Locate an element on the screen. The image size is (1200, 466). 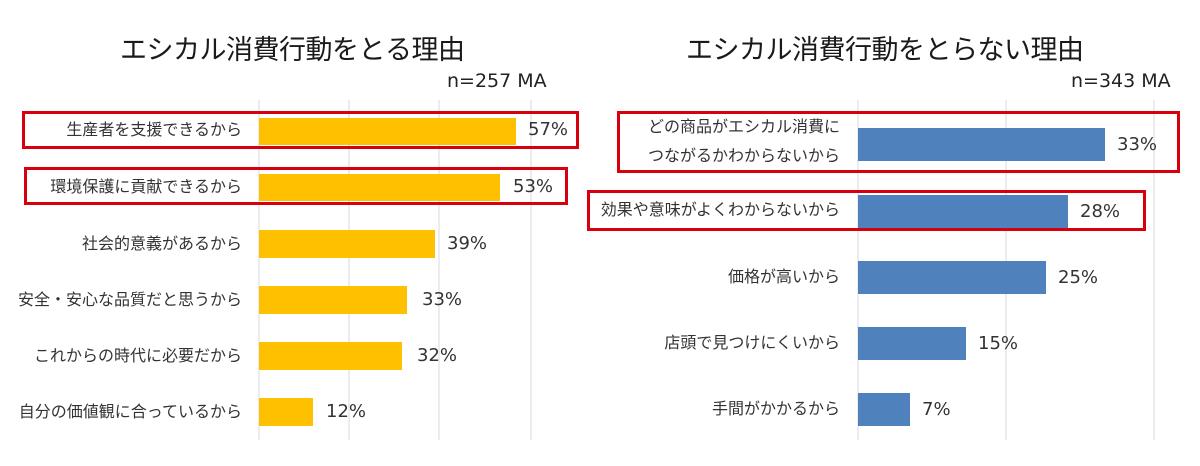
category-label: 環境保護に貢献できるから is located at coordinates (146, 186).